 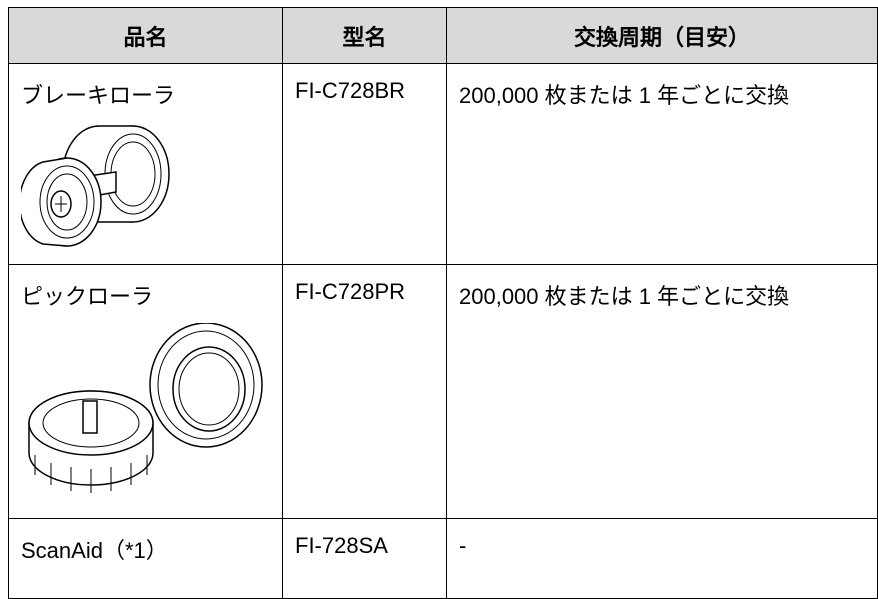 I want to click on pick-roller-image, so click(x=145, y=408).